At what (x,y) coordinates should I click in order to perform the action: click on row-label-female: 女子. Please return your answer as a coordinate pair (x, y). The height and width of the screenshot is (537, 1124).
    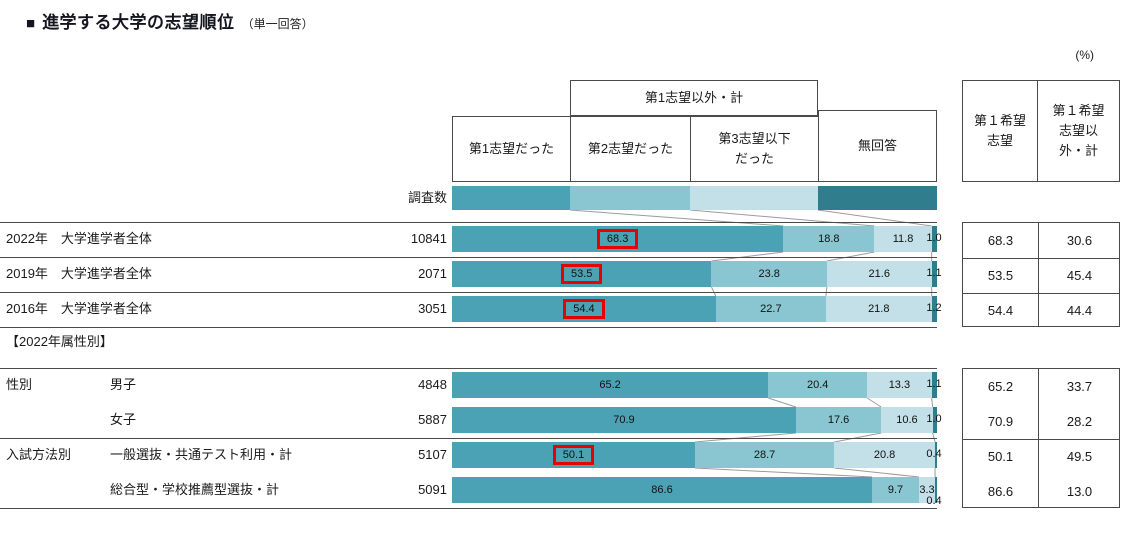
    Looking at the image, I should click on (123, 419).